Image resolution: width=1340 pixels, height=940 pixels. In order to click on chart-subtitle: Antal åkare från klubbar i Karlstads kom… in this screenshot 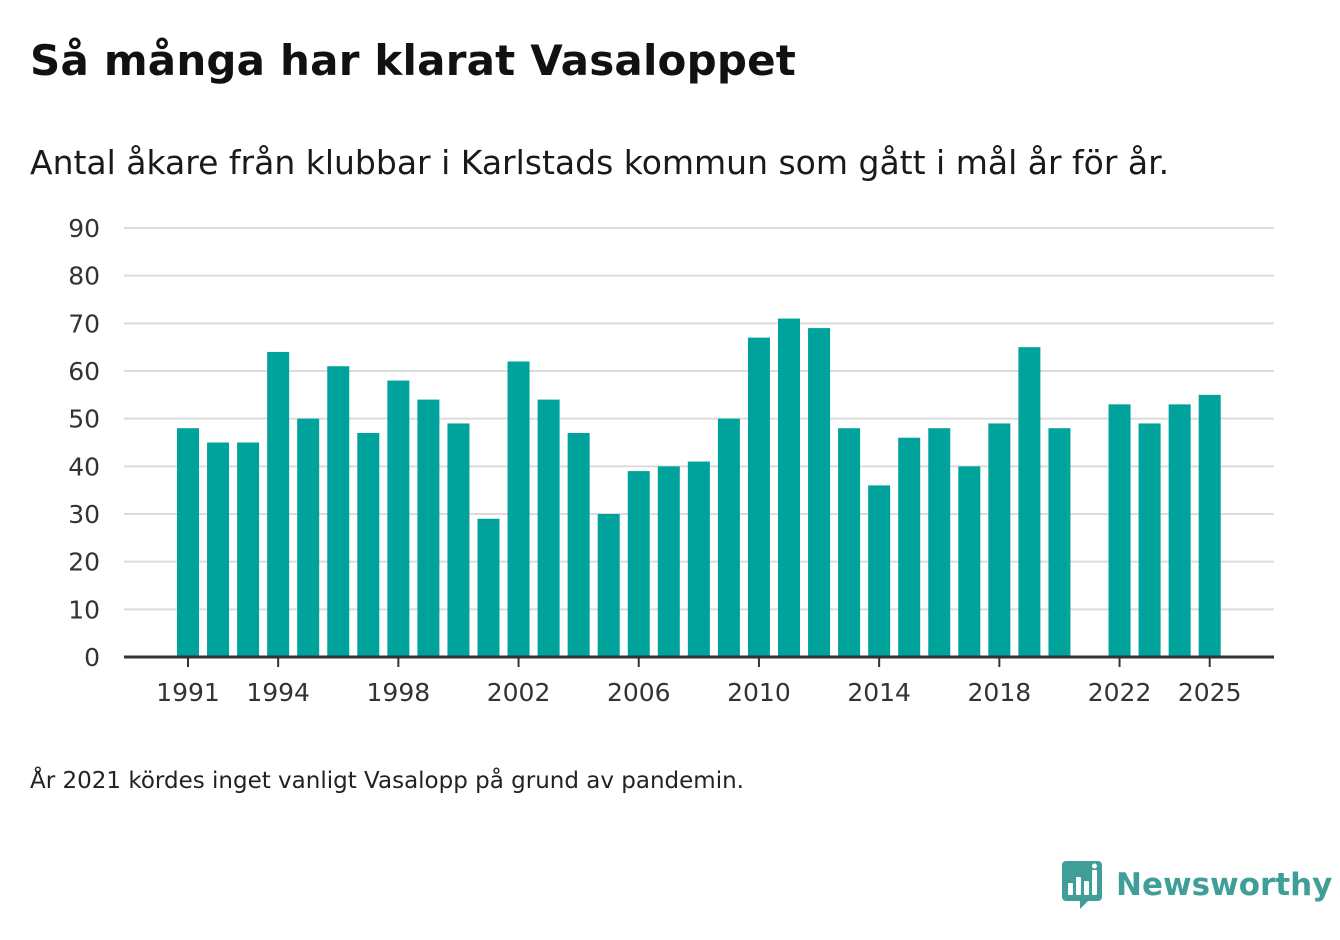, I will do `click(600, 162)`.